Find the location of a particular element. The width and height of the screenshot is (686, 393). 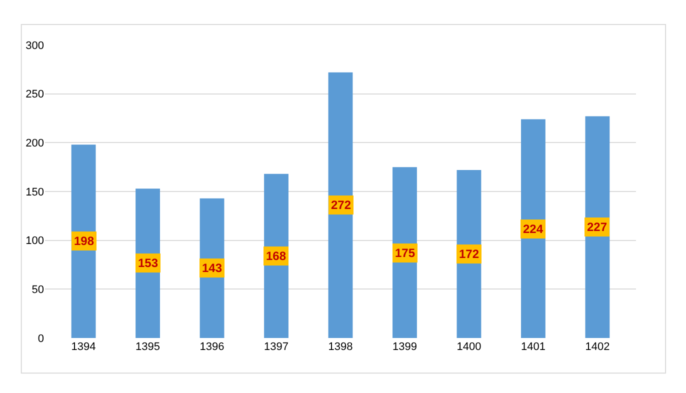

y-tick-label: 100 is located at coordinates (35, 241).